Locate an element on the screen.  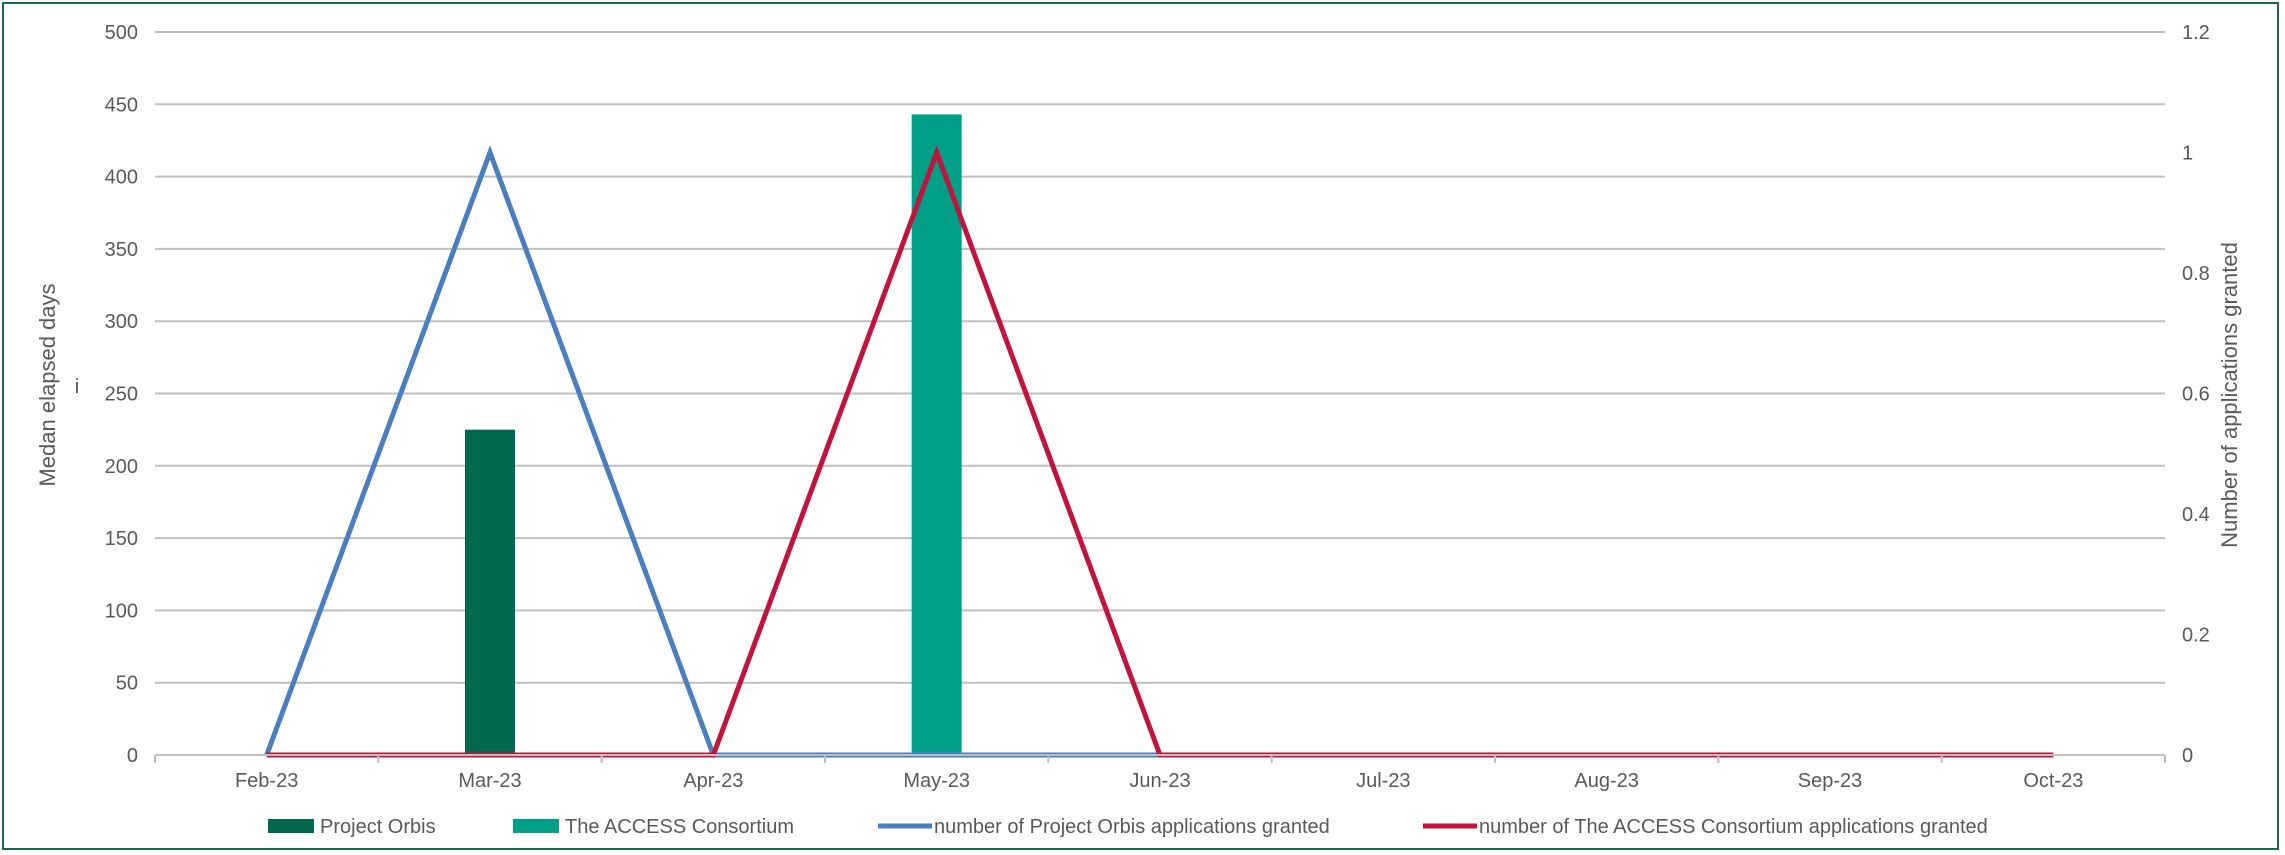
y-left-axis-ticks: 0 50 100 150 200 250 300 350 400 450 500 is located at coordinates (121, 394).